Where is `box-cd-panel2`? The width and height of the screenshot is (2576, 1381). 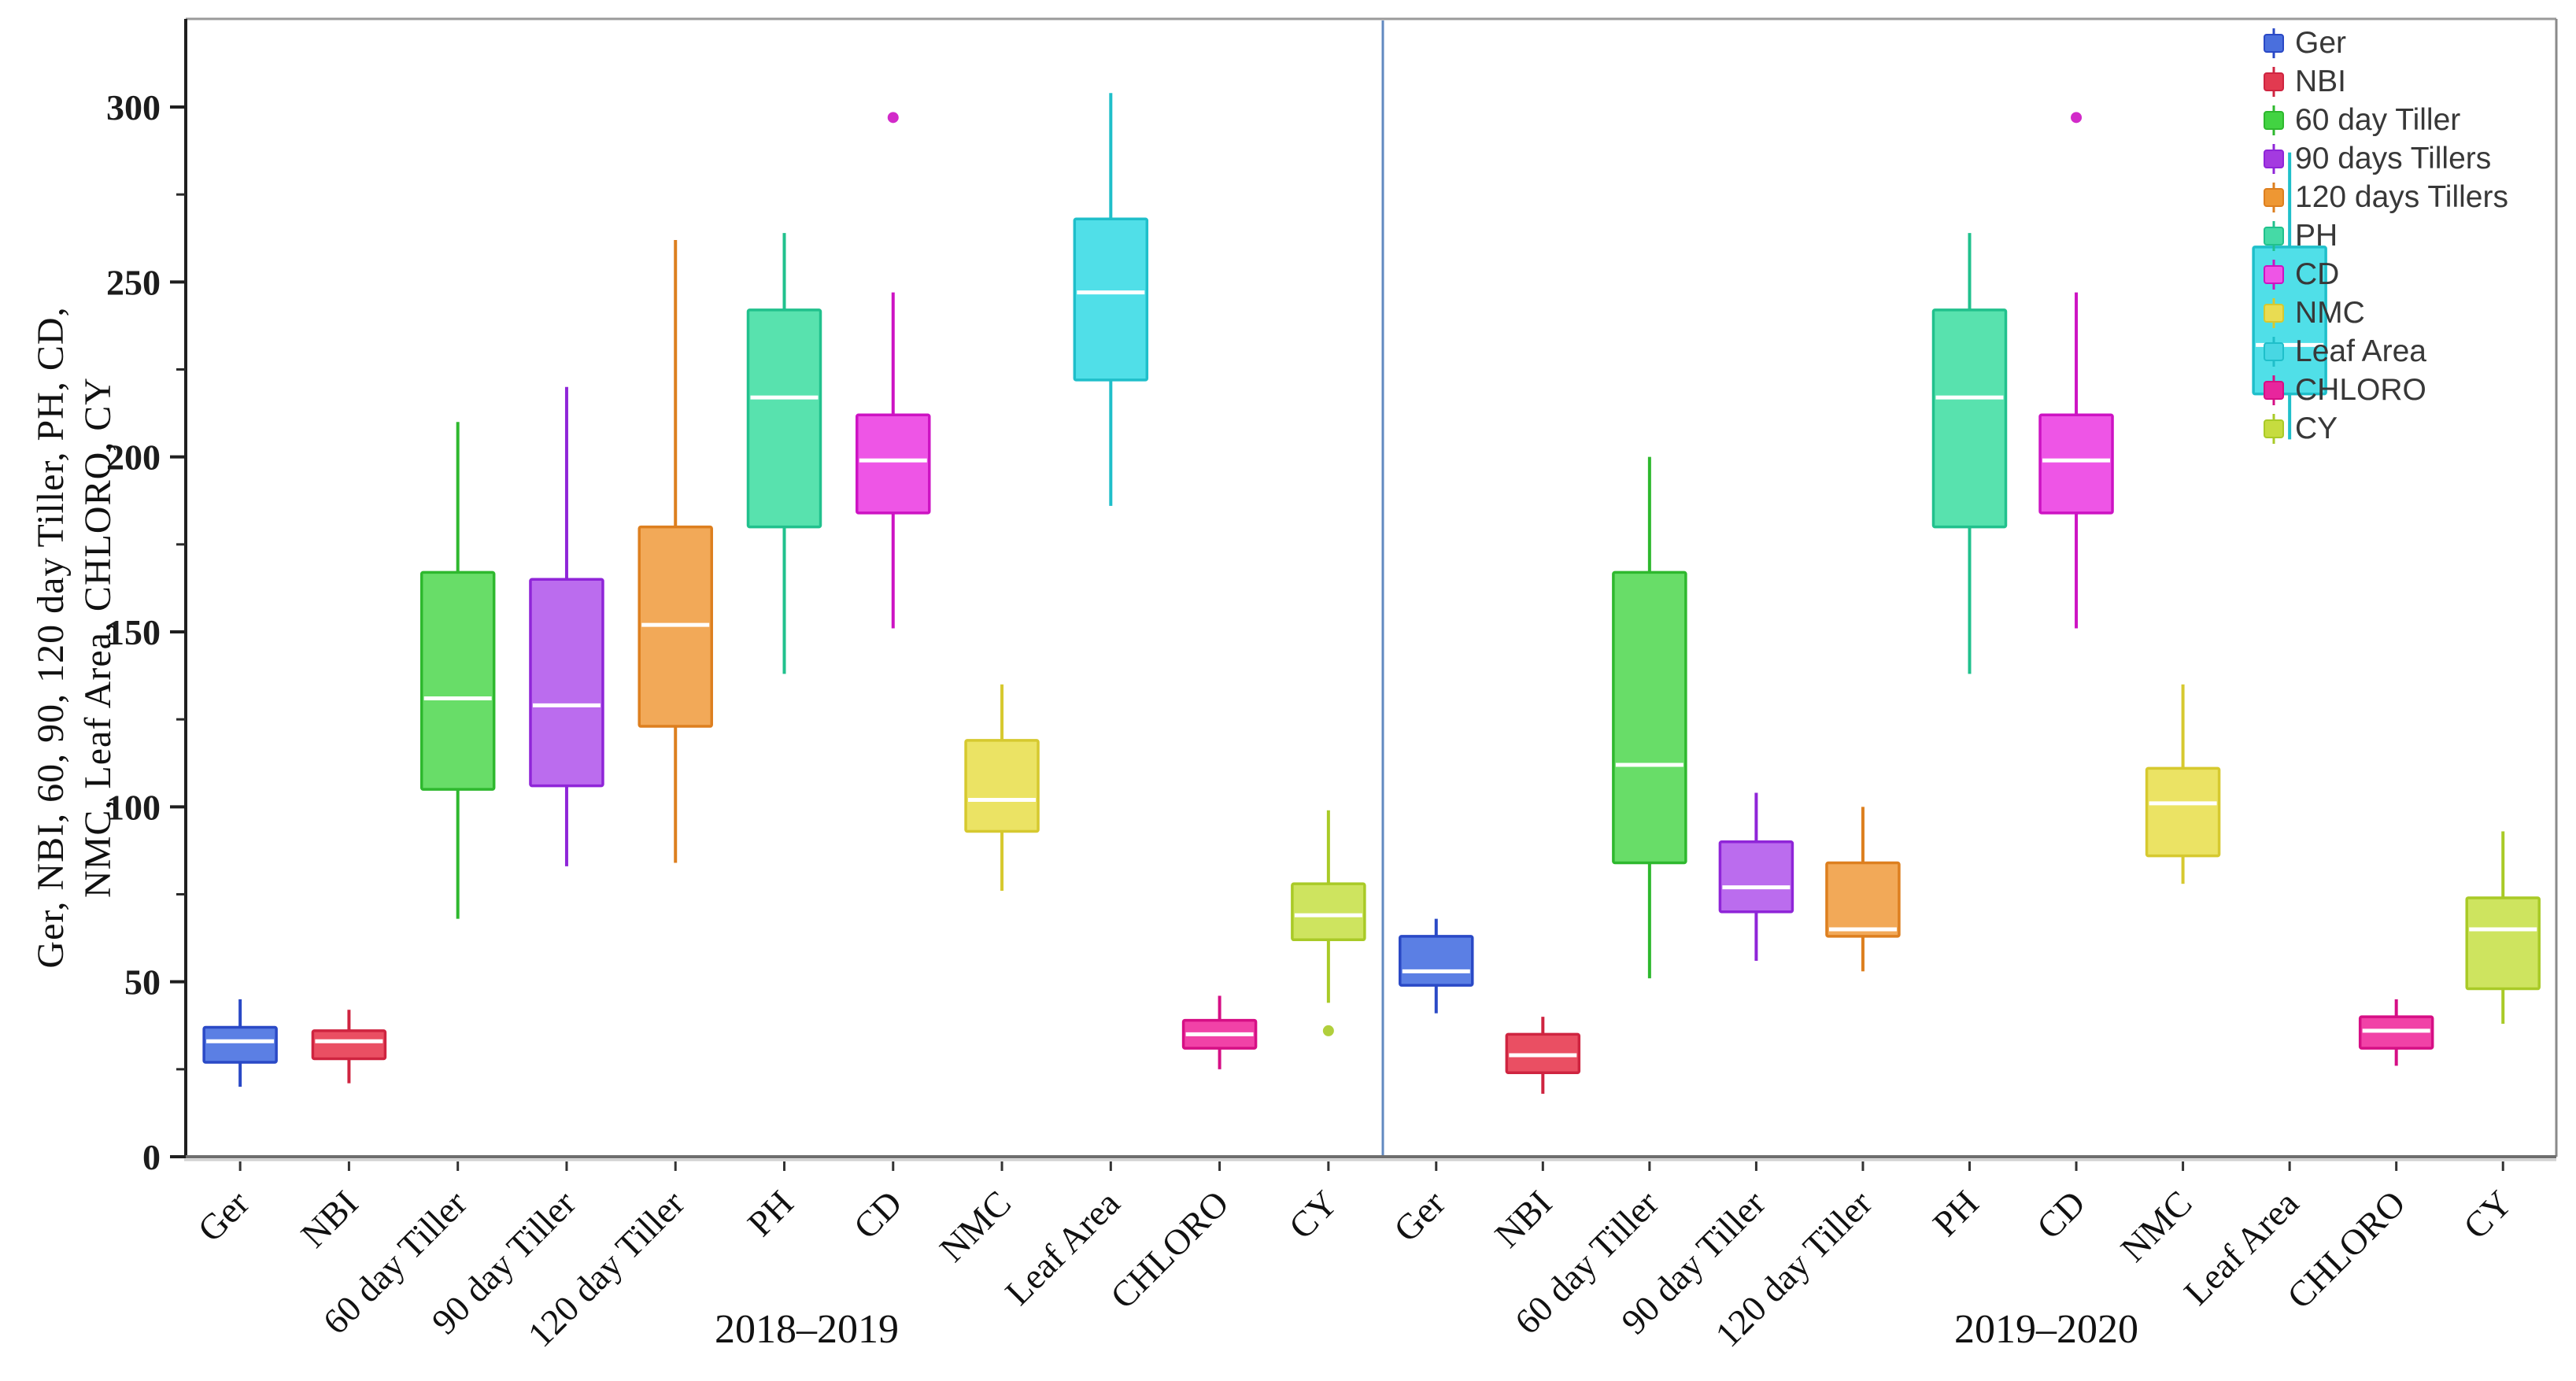
box-cd-panel2 is located at coordinates (2076, 464).